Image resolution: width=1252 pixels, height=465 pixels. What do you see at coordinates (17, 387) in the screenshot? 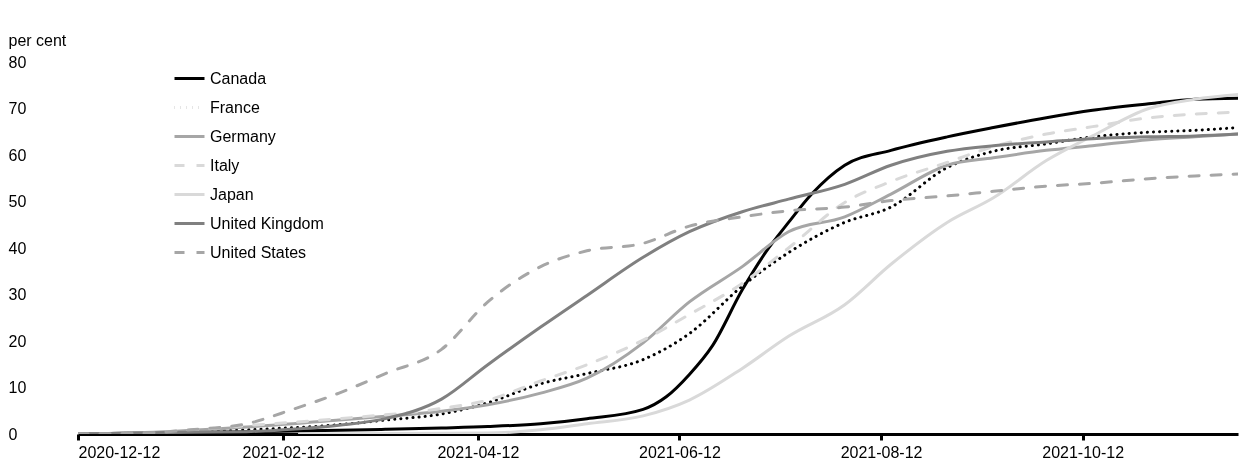
I see `y-tick-label: 10` at bounding box center [17, 387].